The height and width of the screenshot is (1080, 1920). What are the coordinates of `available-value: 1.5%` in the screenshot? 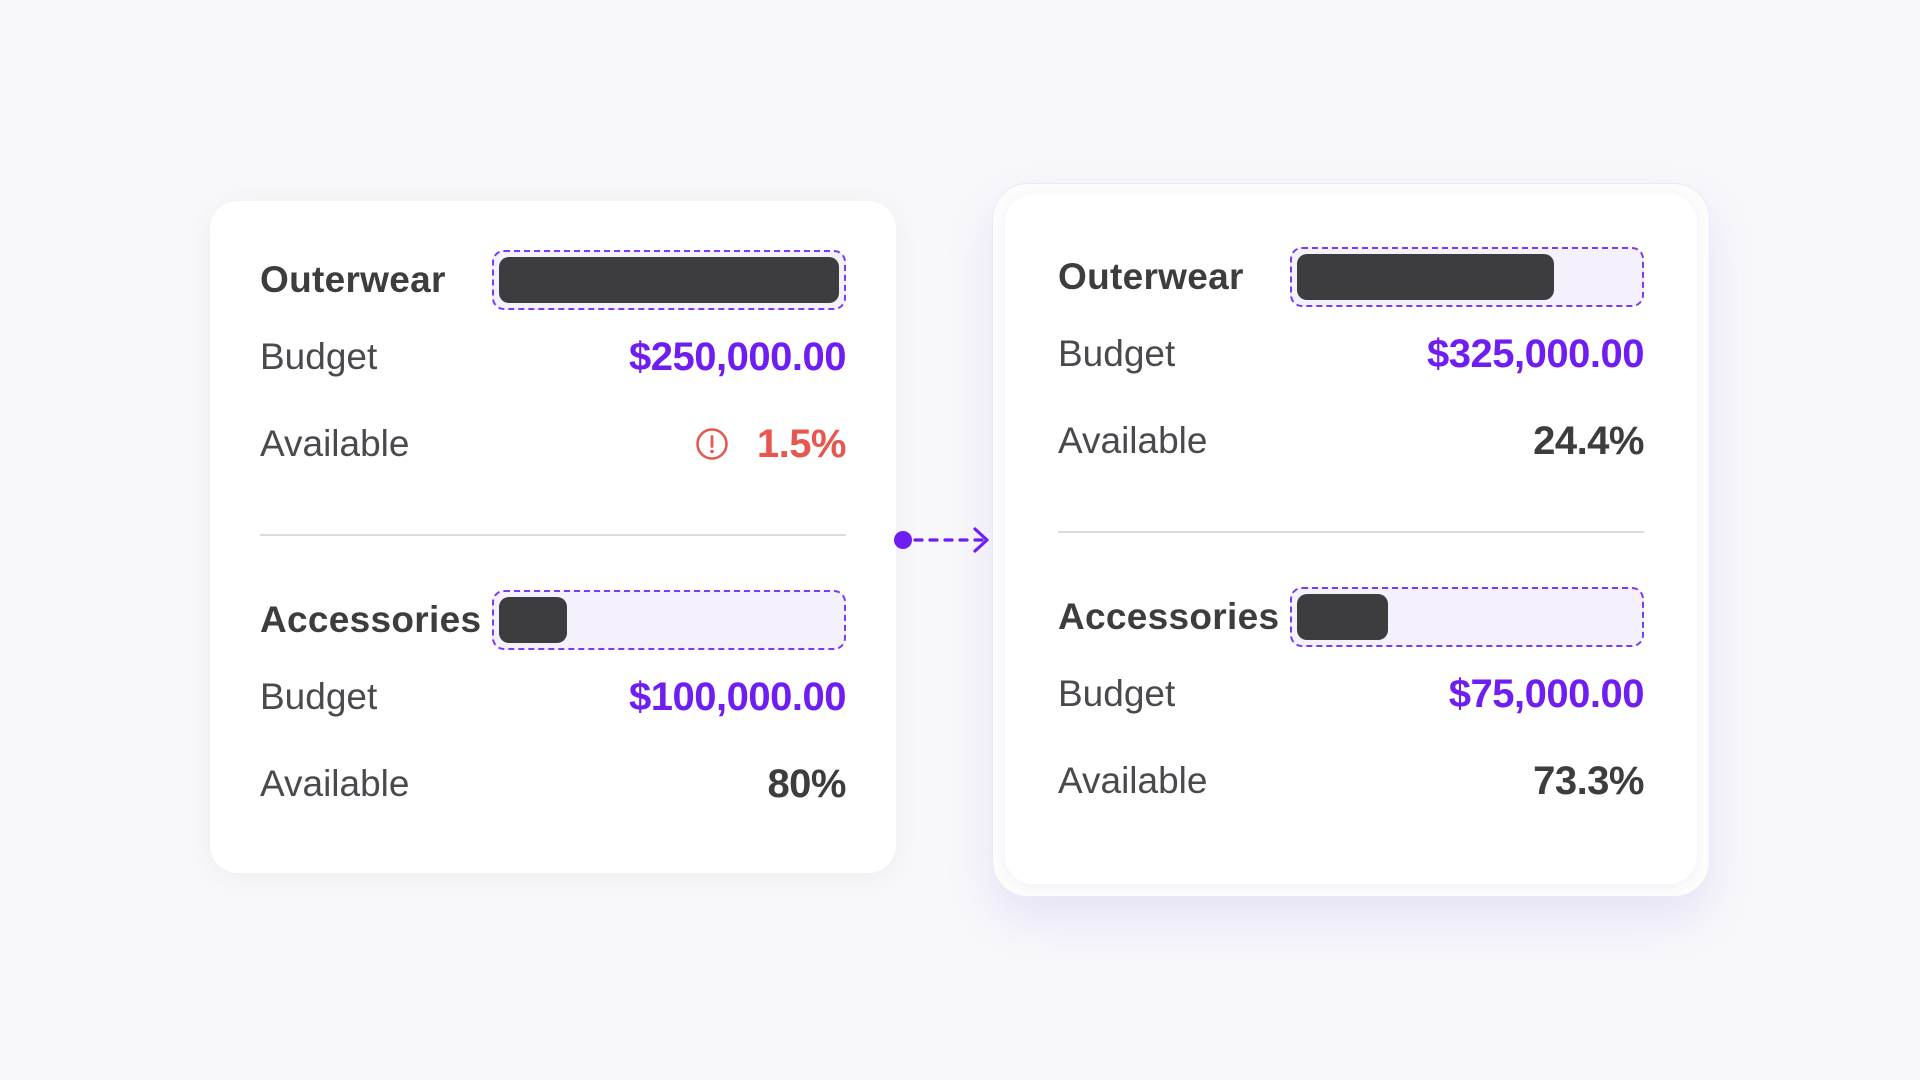 It's located at (801, 443).